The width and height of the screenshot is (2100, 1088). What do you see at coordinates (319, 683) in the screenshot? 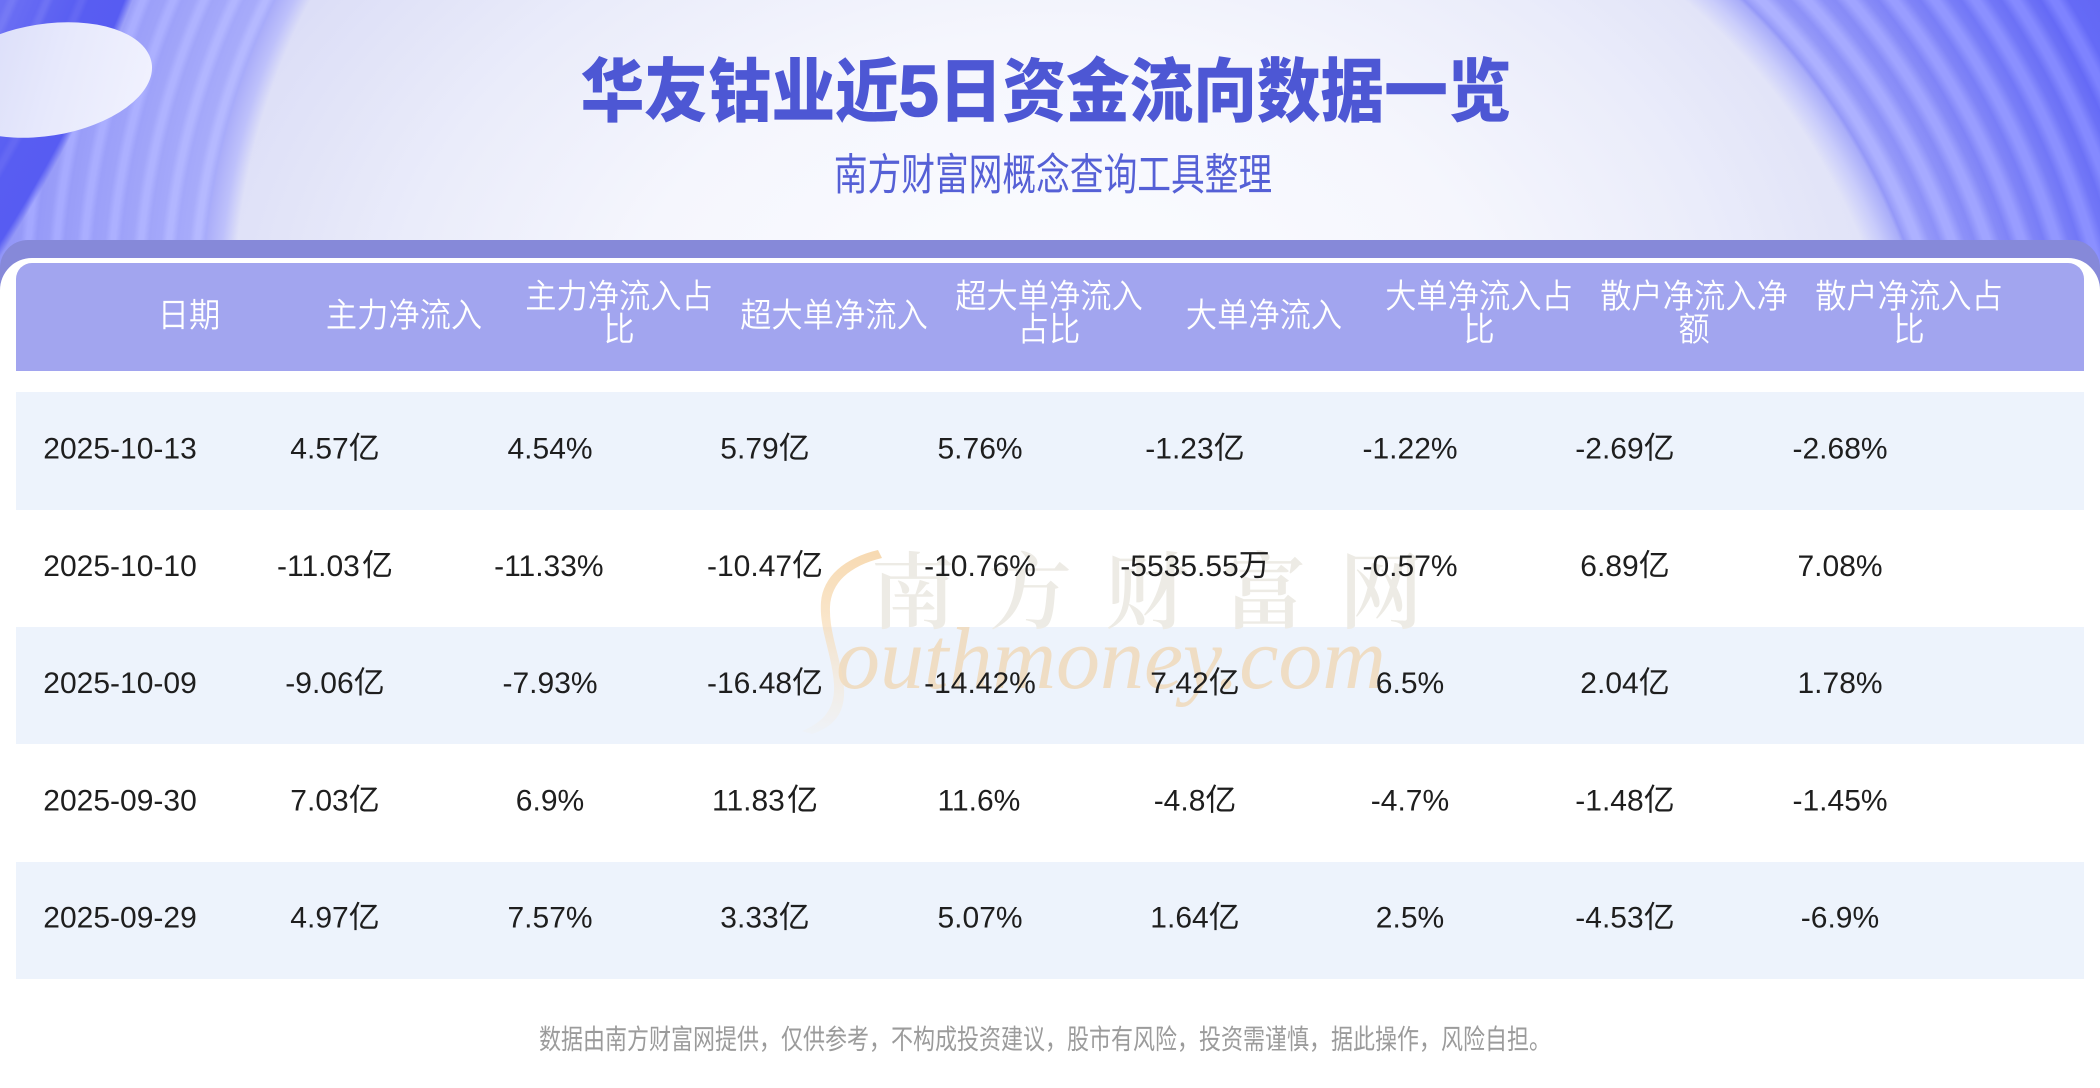
I see `svg-text: -9.06` at bounding box center [319, 683].